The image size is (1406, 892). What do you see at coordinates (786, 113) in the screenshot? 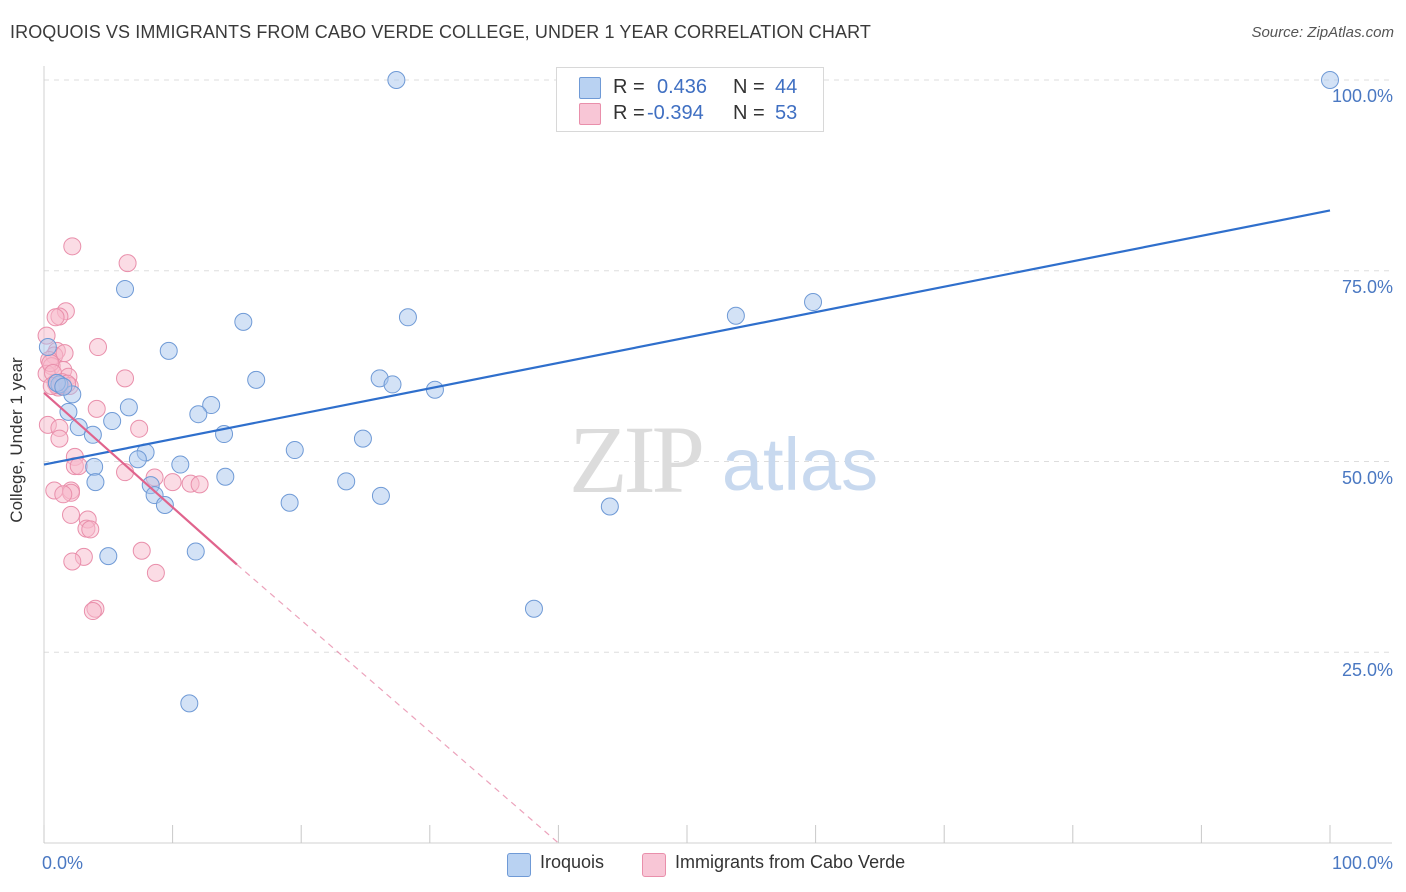
I see `legend-n-value: 53` at bounding box center [786, 113].